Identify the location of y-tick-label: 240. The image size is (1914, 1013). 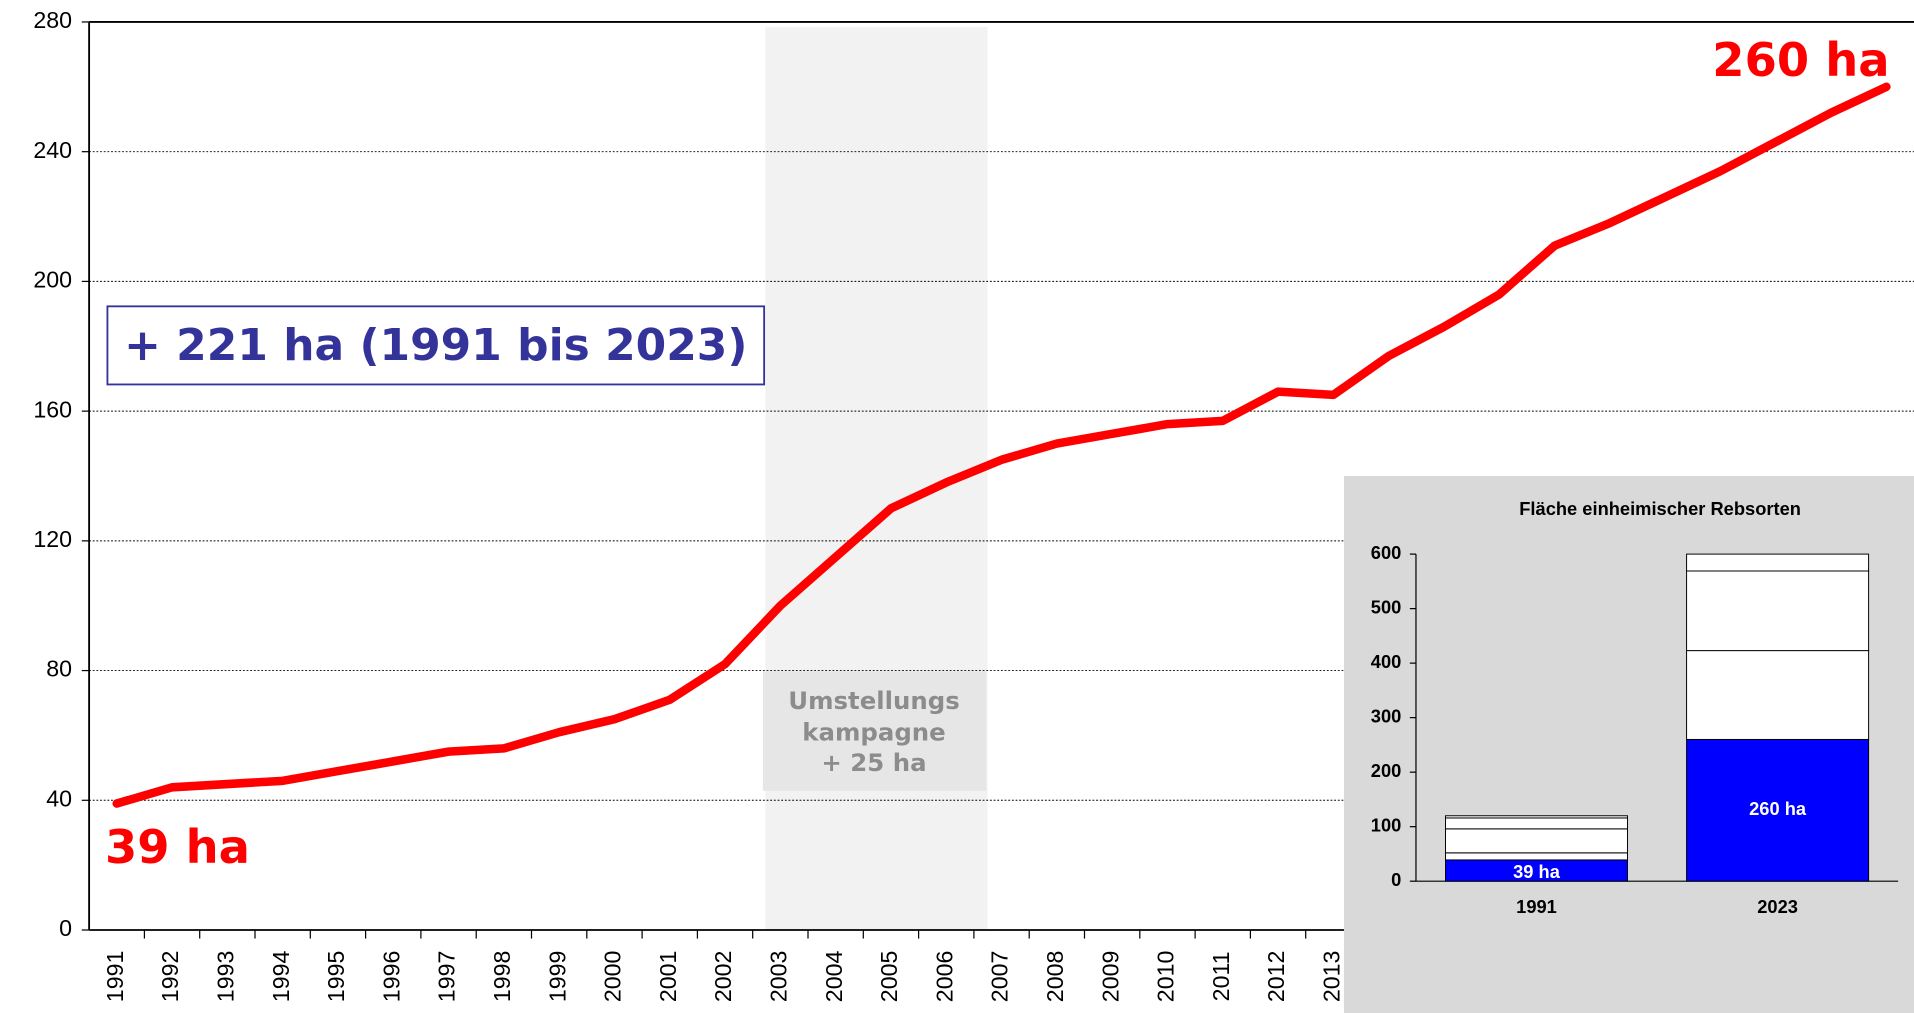
(52, 150).